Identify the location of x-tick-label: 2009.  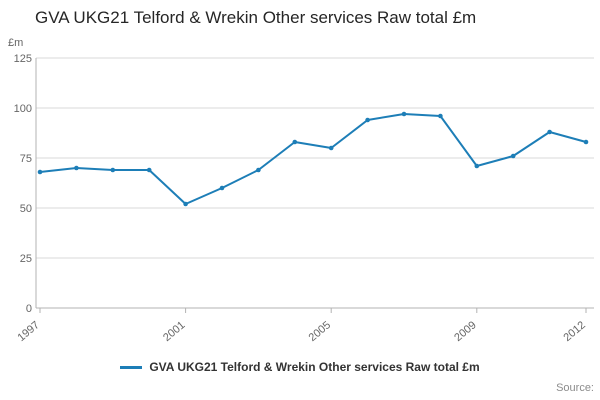
(465, 331).